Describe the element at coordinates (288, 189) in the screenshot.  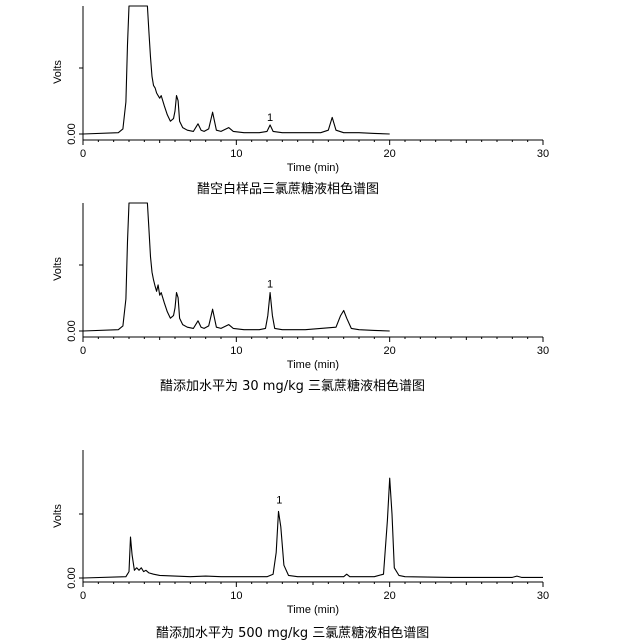
I see `panel-caption-blank: 醋空白样品三氯蔗糖液相色谱图` at that location.